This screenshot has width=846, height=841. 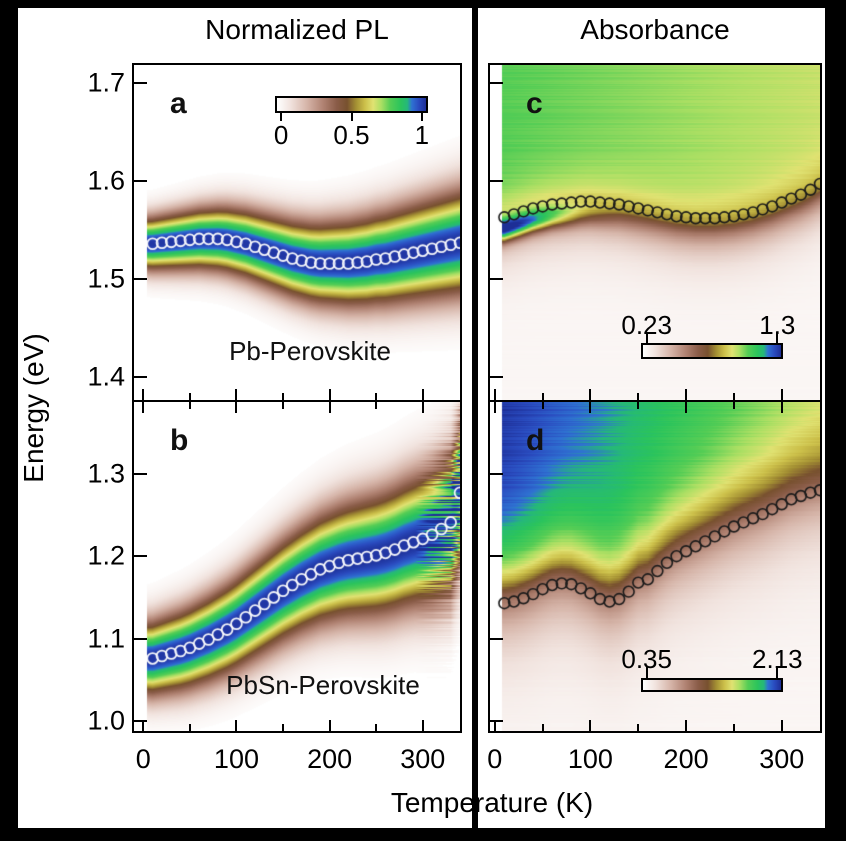 I want to click on column-divider-bar, so click(x=475, y=418).